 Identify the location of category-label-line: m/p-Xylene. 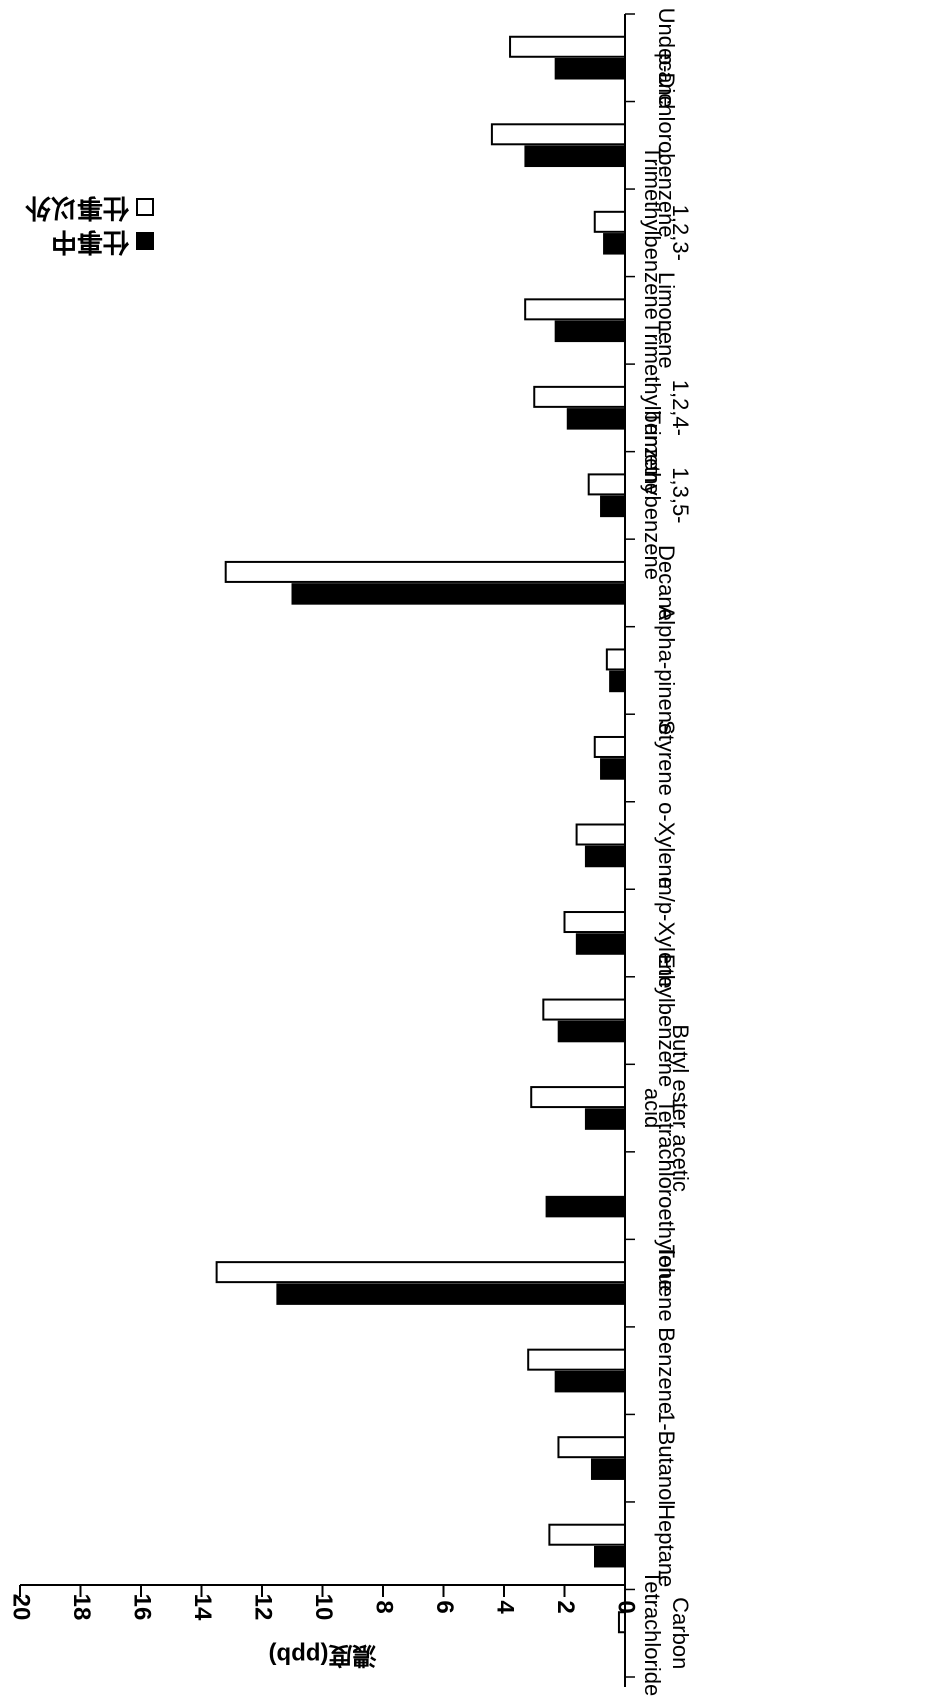
(666, 932).